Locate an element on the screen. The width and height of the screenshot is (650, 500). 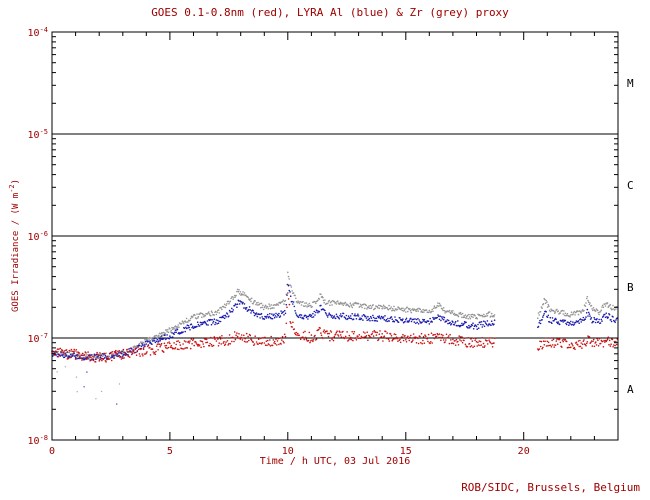
flare-class-labels: M C B A is located at coordinates (630, 236).